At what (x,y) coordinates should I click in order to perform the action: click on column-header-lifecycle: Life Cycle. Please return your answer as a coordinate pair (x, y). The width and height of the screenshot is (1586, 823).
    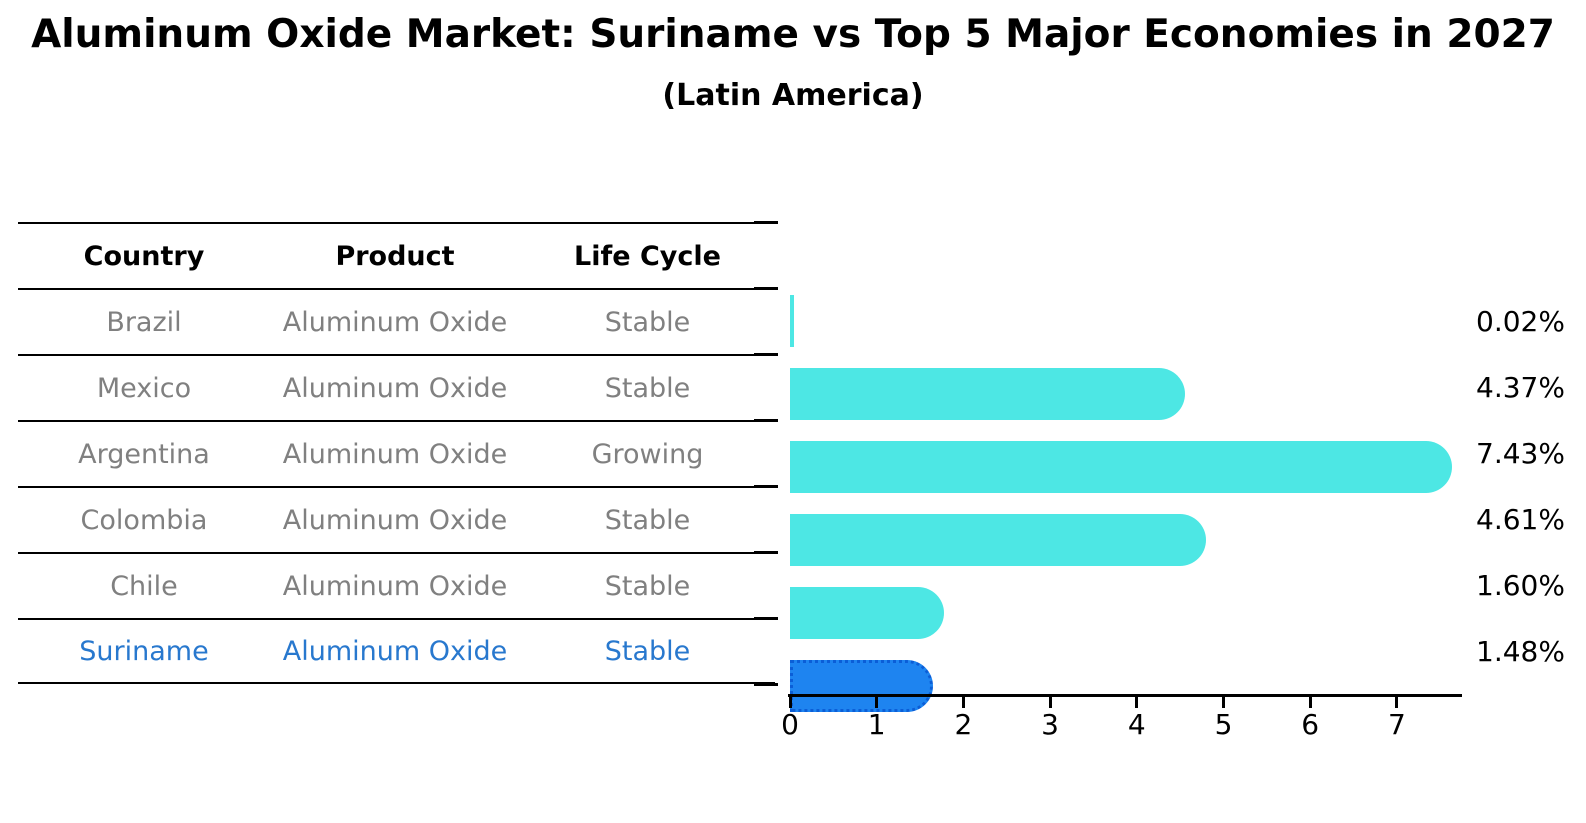
    Looking at the image, I should click on (647, 256).